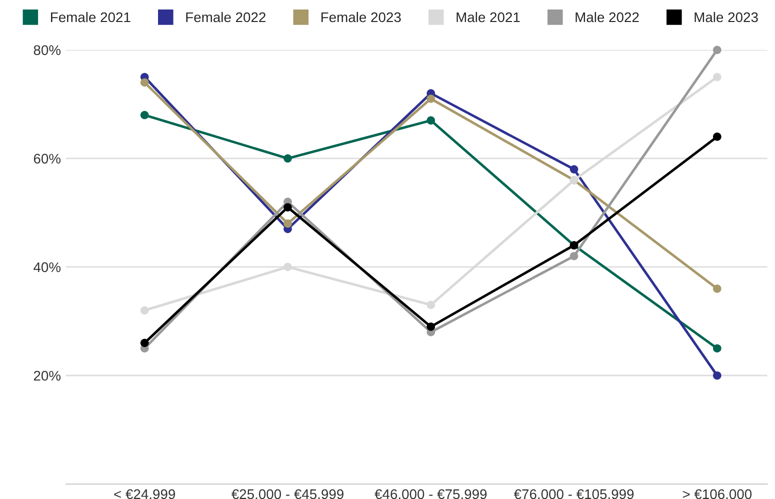 Image resolution: width=775 pixels, height=499 pixels. I want to click on x-tick-label: > €106.000, so click(717, 494).